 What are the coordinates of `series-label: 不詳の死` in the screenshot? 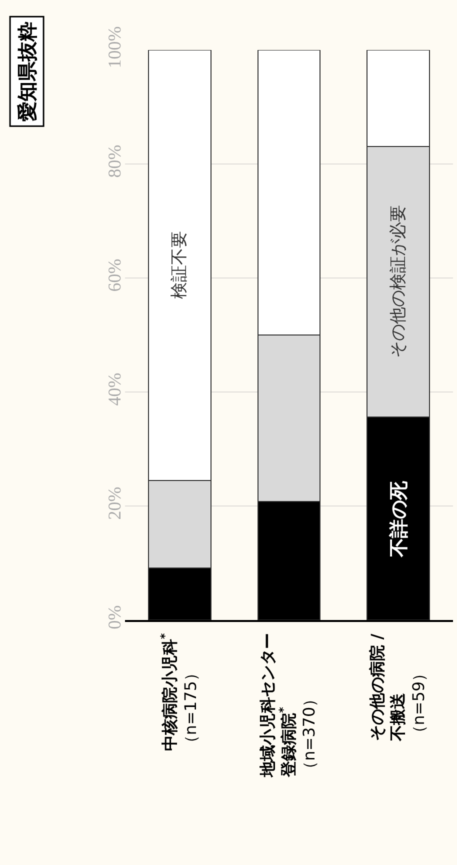 It's located at (399, 519).